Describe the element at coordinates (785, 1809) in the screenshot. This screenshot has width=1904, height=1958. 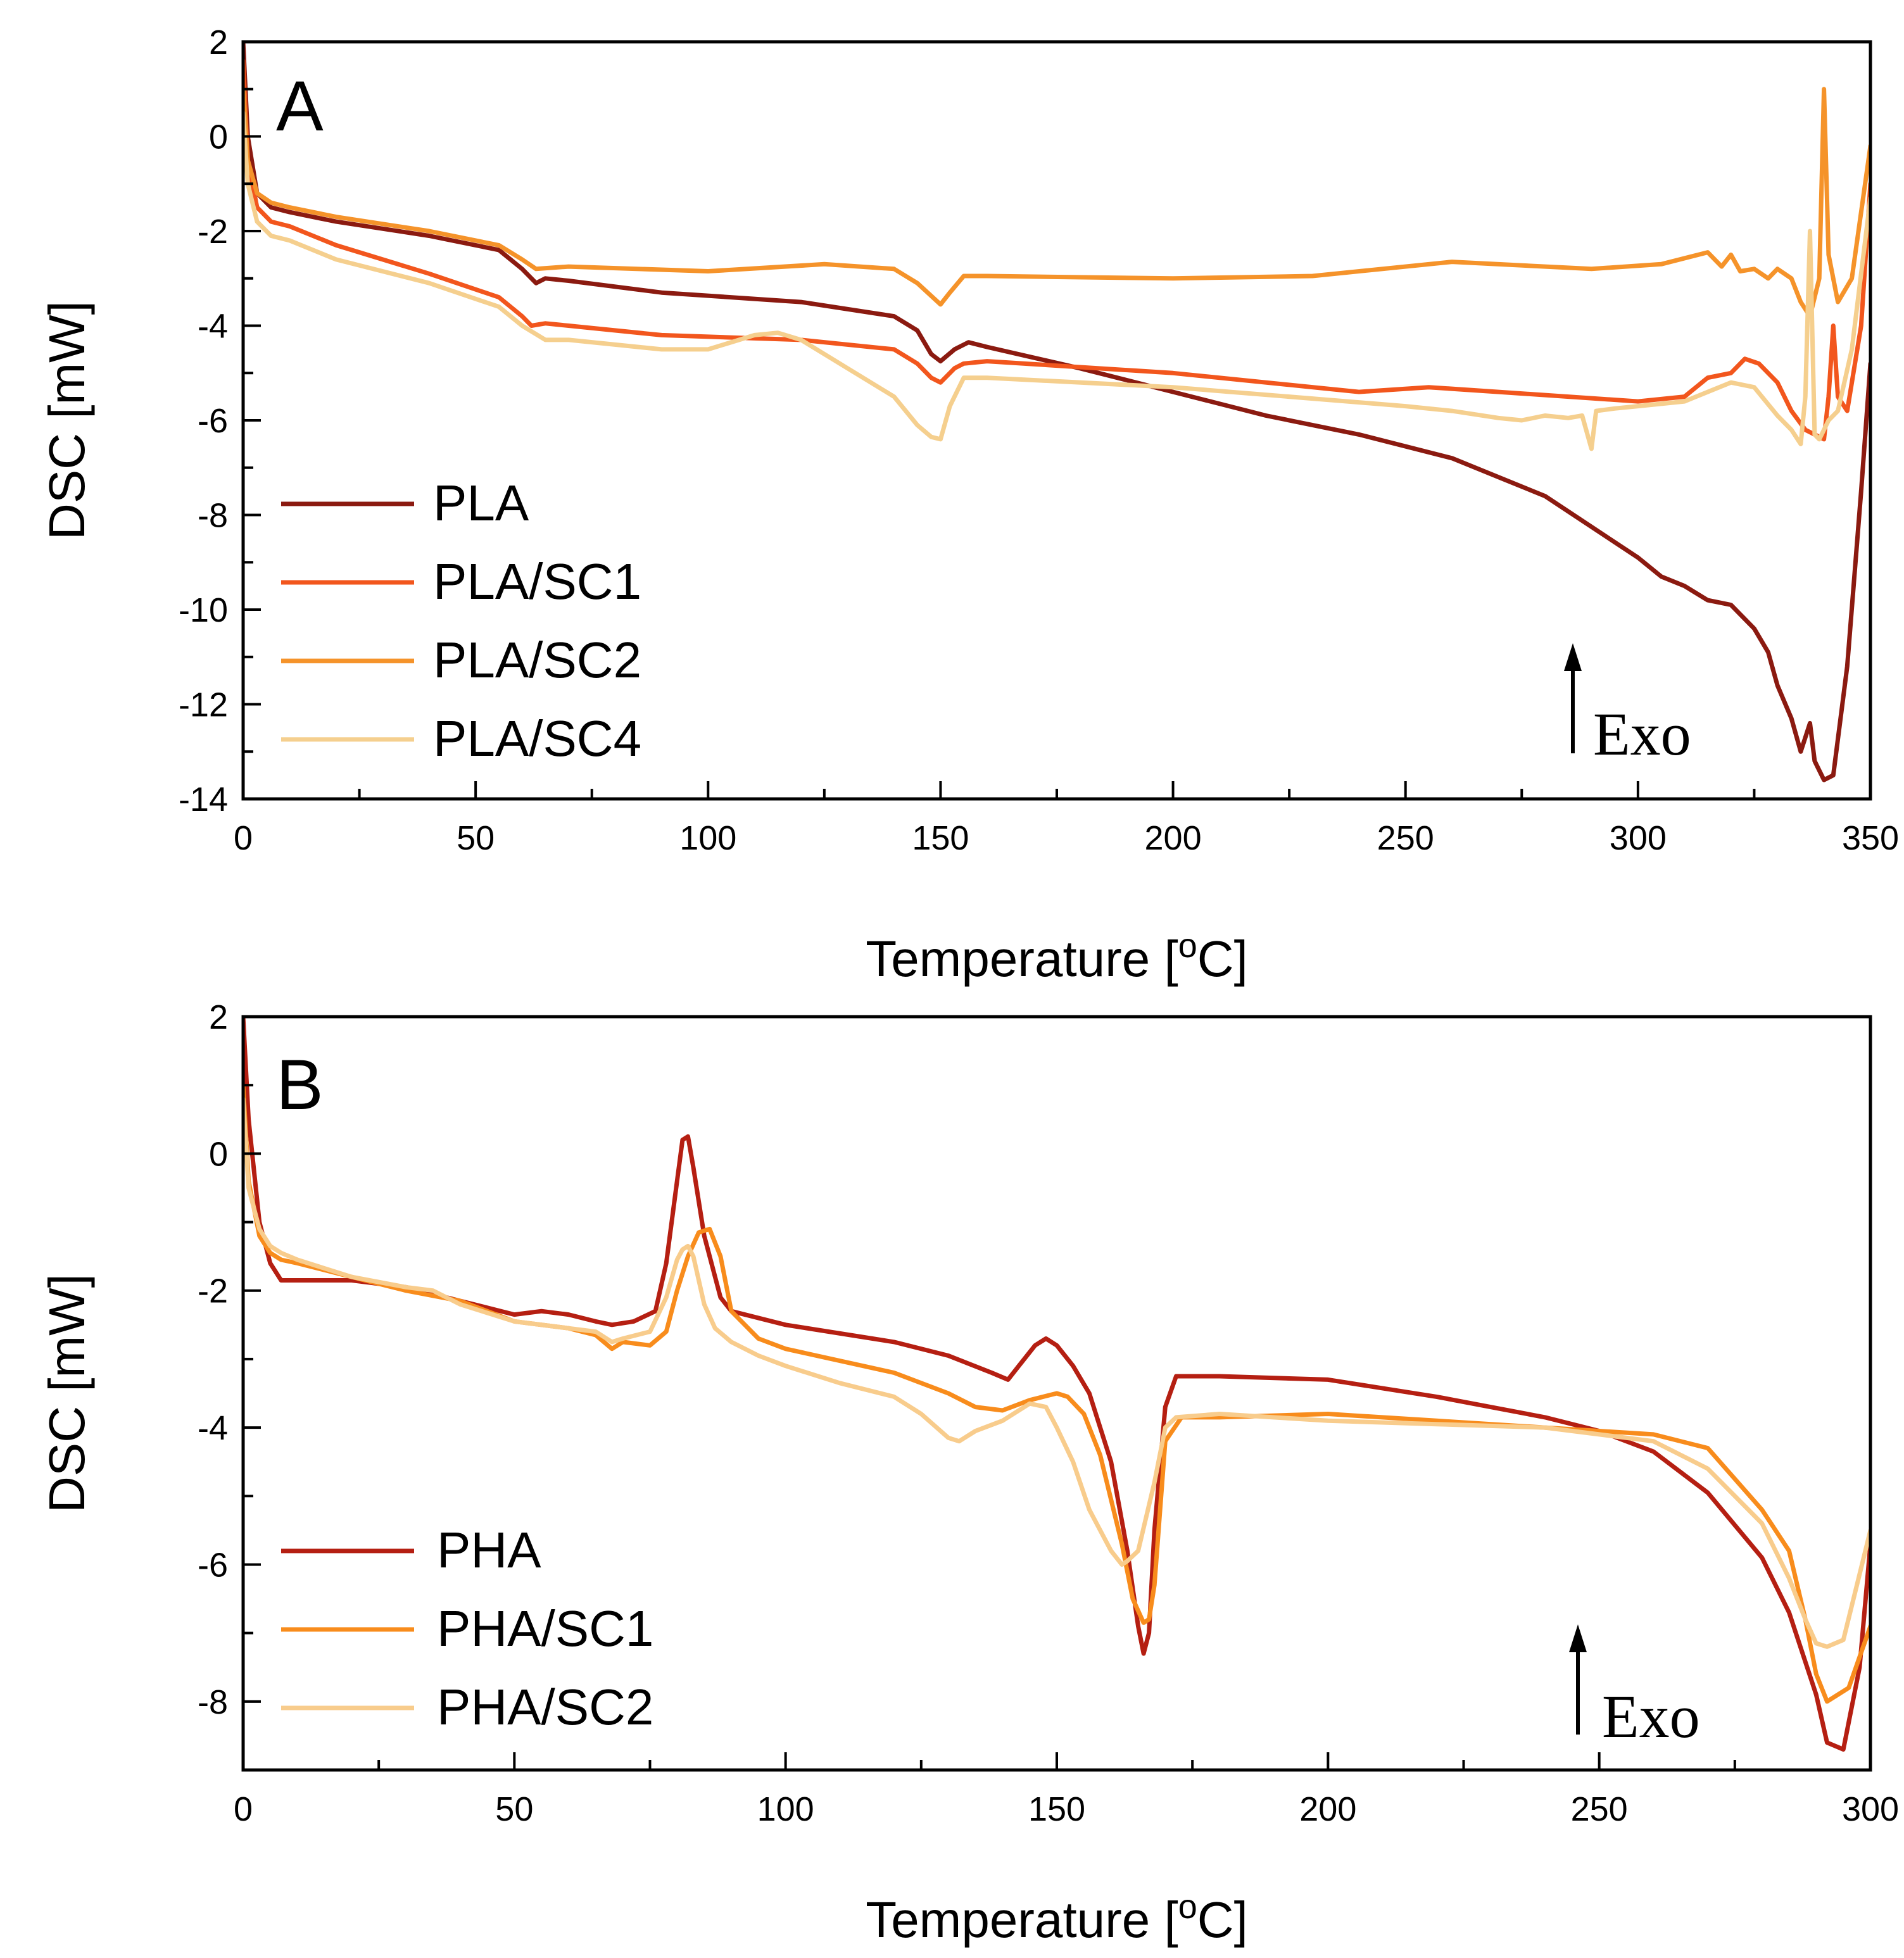
I see `panel-b-x-tick-label: 100` at that location.